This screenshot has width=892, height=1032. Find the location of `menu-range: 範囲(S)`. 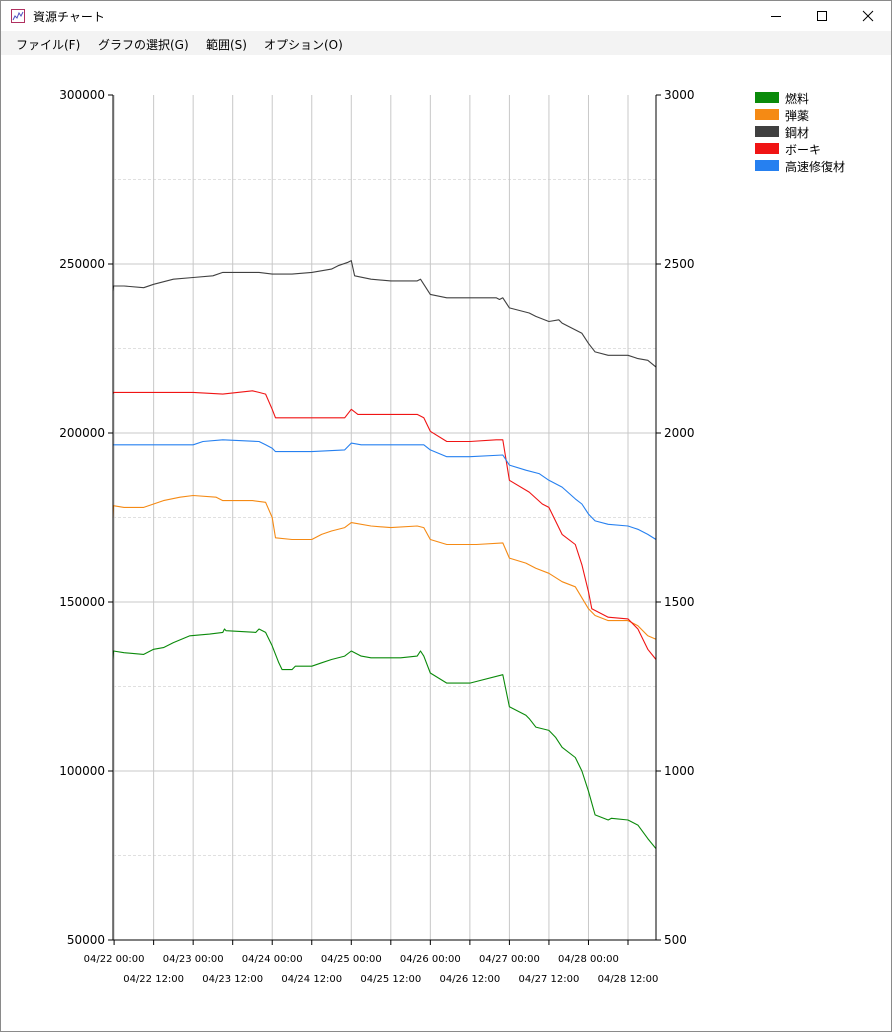

menu-range: 範囲(S) is located at coordinates (226, 45).